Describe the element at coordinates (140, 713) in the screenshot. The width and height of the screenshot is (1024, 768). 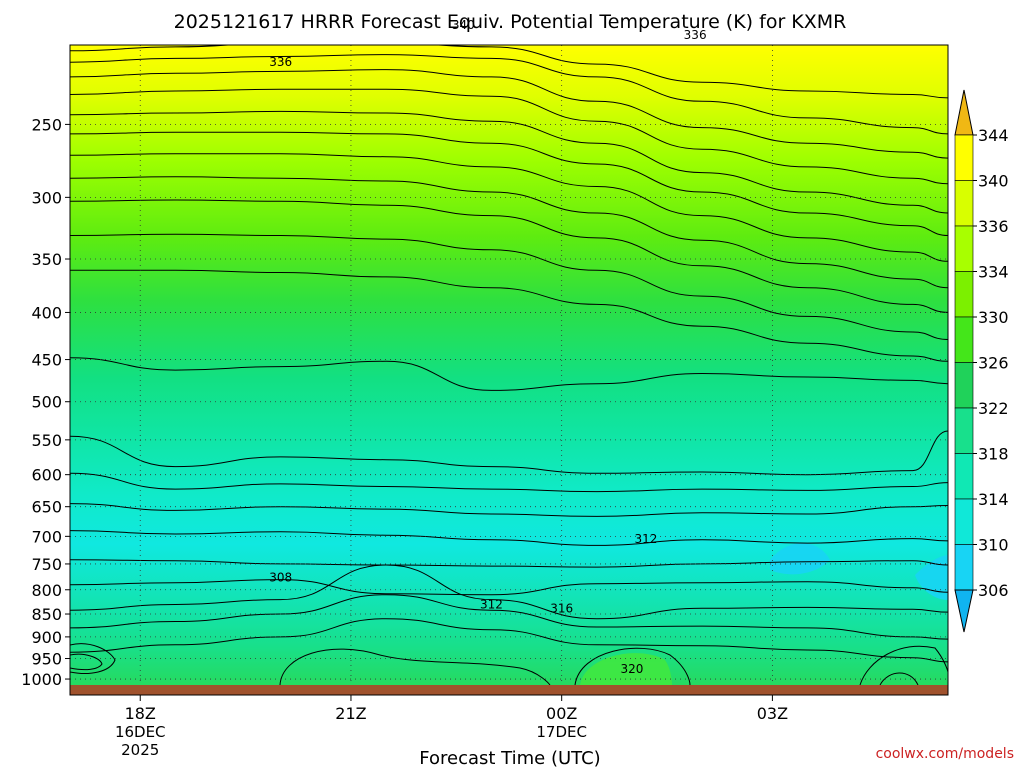
I see `x-tick-label: 18Z` at that location.